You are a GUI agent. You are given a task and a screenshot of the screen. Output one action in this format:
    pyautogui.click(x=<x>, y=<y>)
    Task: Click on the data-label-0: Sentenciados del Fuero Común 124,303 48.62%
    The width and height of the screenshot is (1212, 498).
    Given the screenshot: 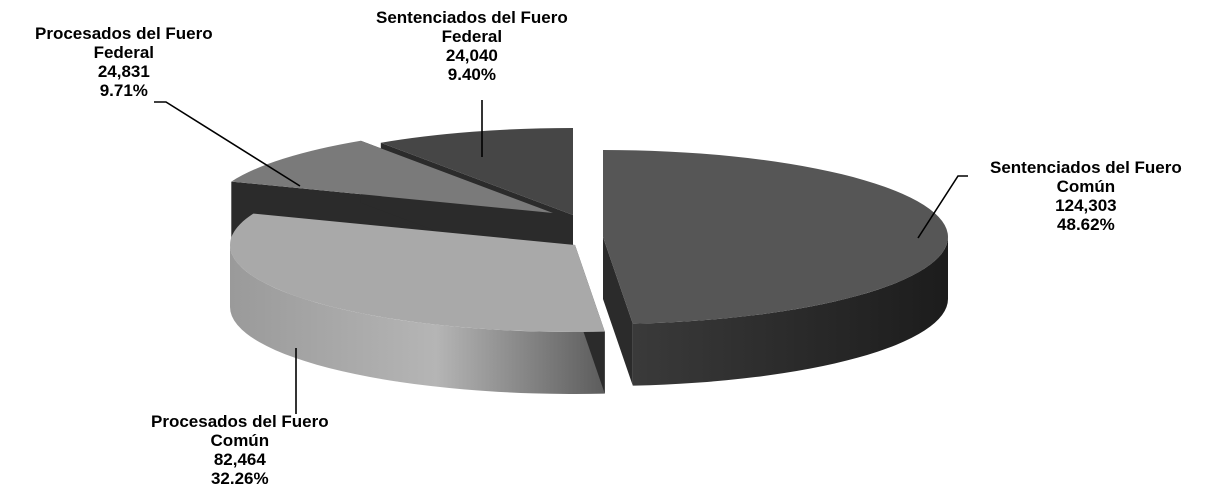 What is the action you would take?
    pyautogui.click(x=1086, y=196)
    